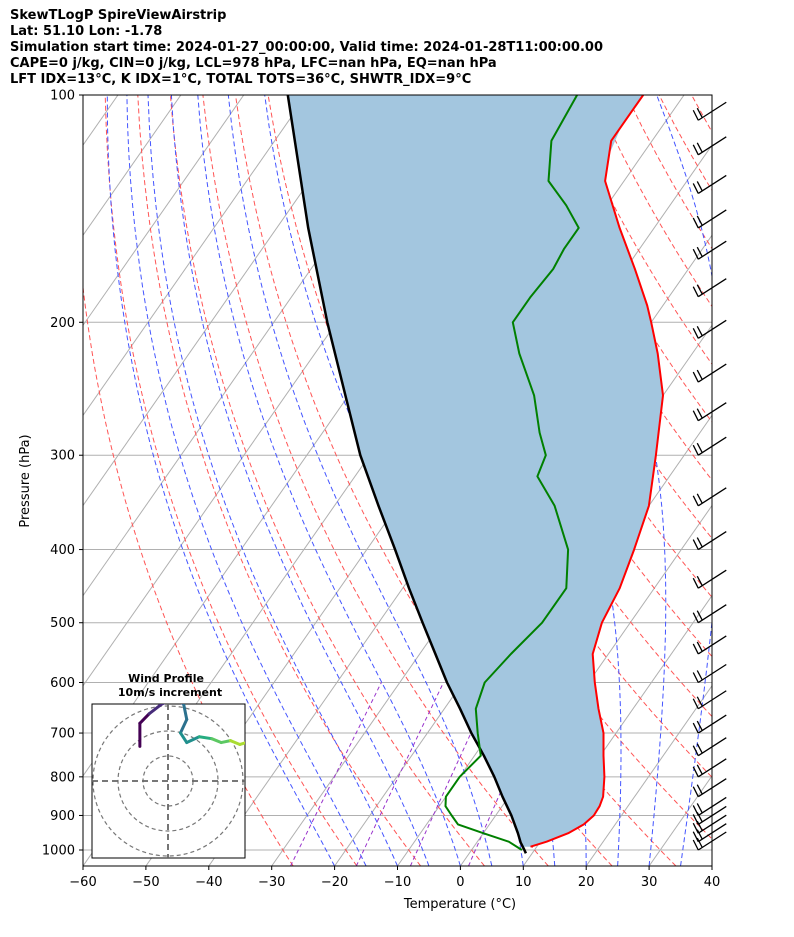 Image resolution: width=794 pixels, height=937 pixels. What do you see at coordinates (170, 692) in the screenshot?
I see `inset-subtitle: 10m/s increment` at bounding box center [170, 692].